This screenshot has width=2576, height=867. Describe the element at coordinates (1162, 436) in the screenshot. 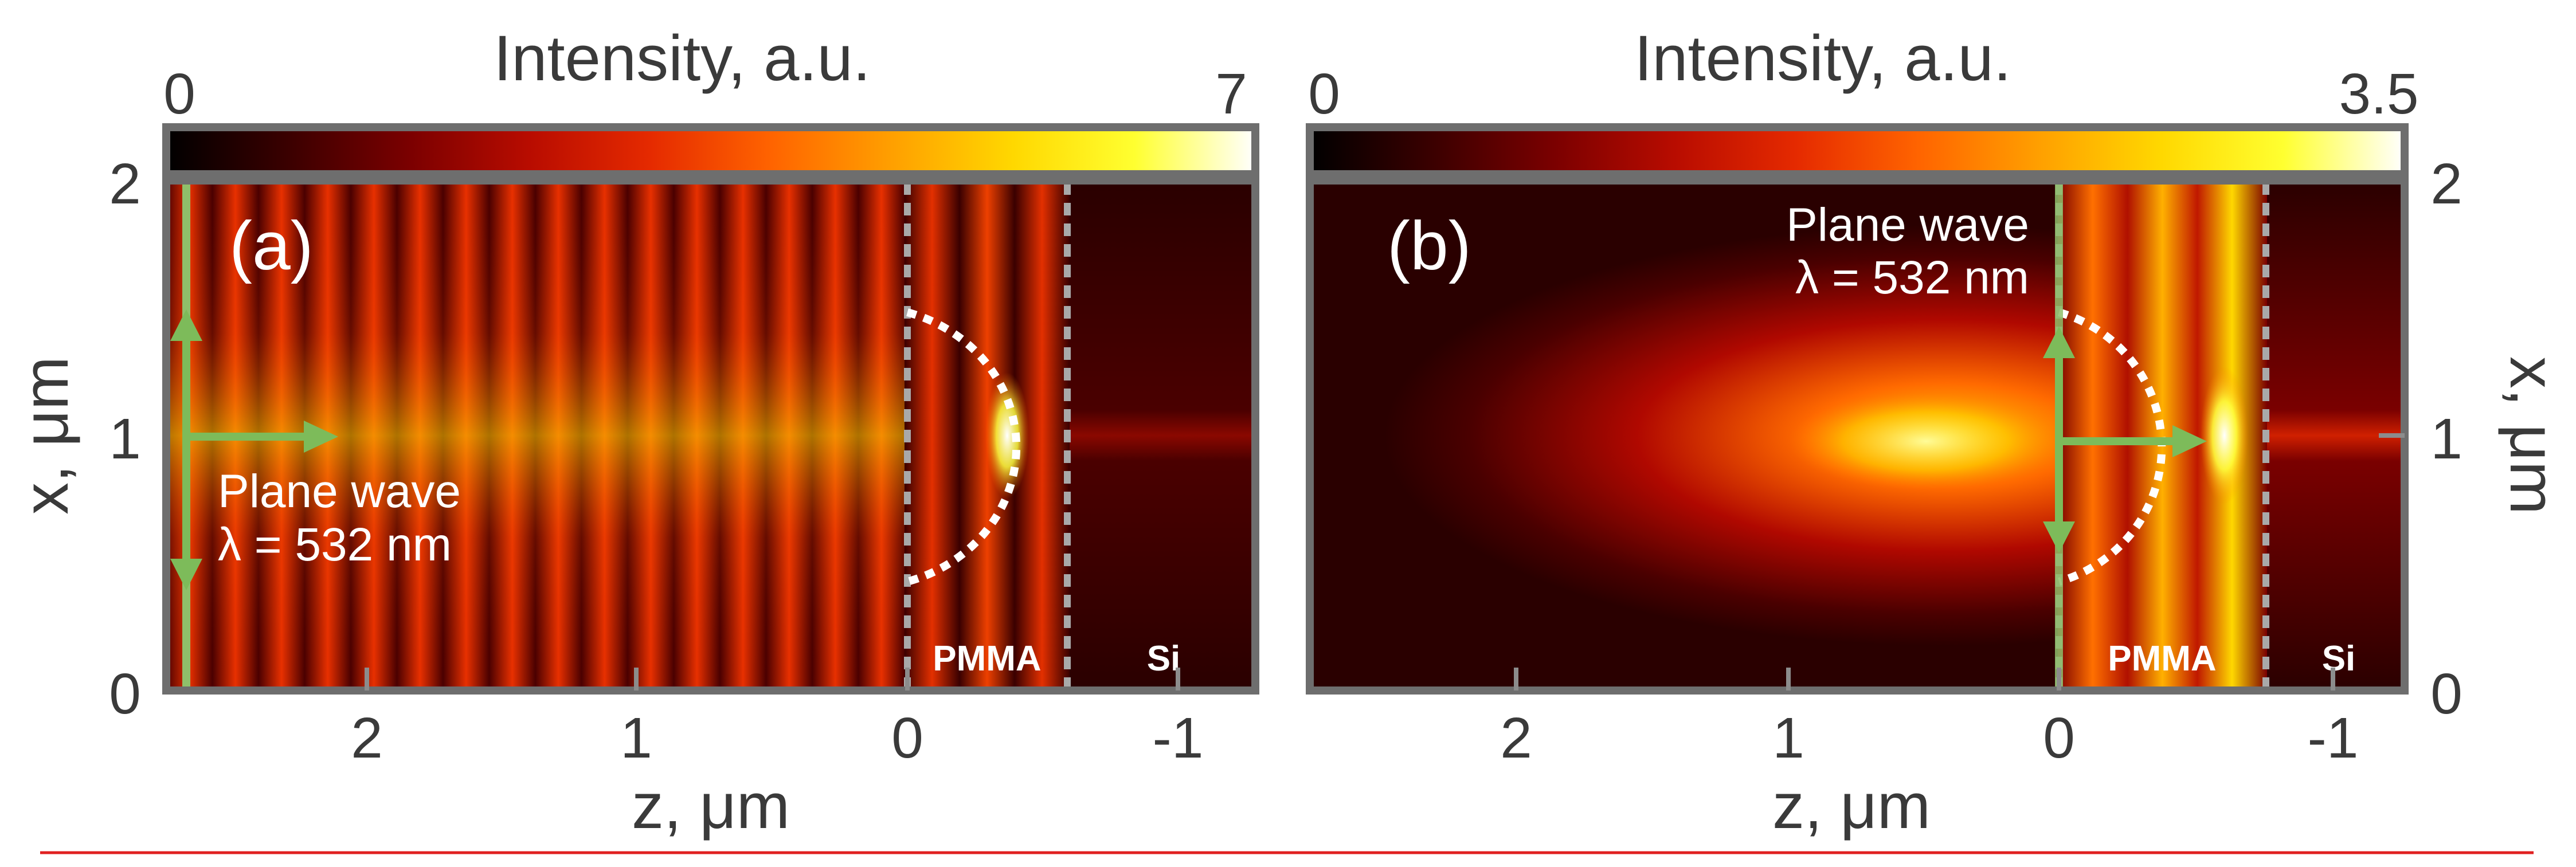

I see `heatmap-si-field` at that location.